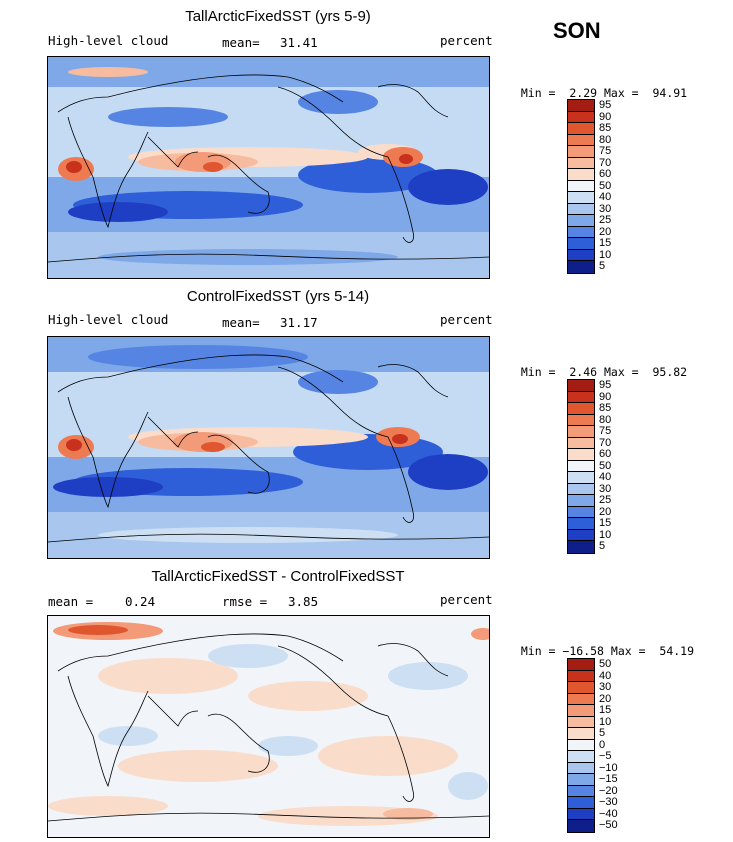 The image size is (733, 842). Describe the element at coordinates (670, 372) in the screenshot. I see `panel-2-max-value: 95.82` at that location.